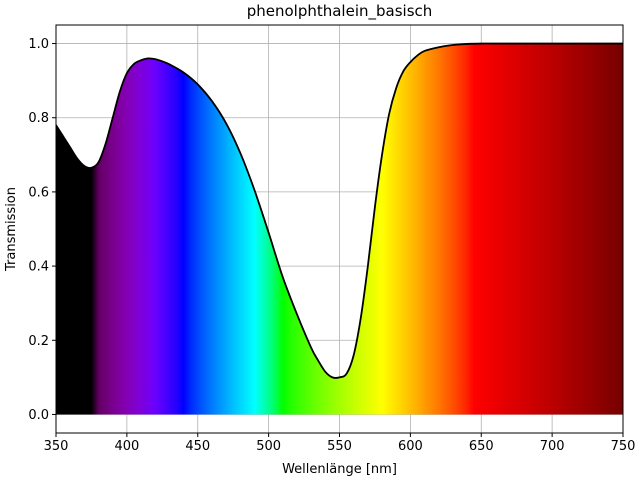 The height and width of the screenshot is (480, 640). What do you see at coordinates (42, 230) in the screenshot?
I see `y-axis: 0.0 0.2 0.4 0.6 0.8 1.0` at bounding box center [42, 230].